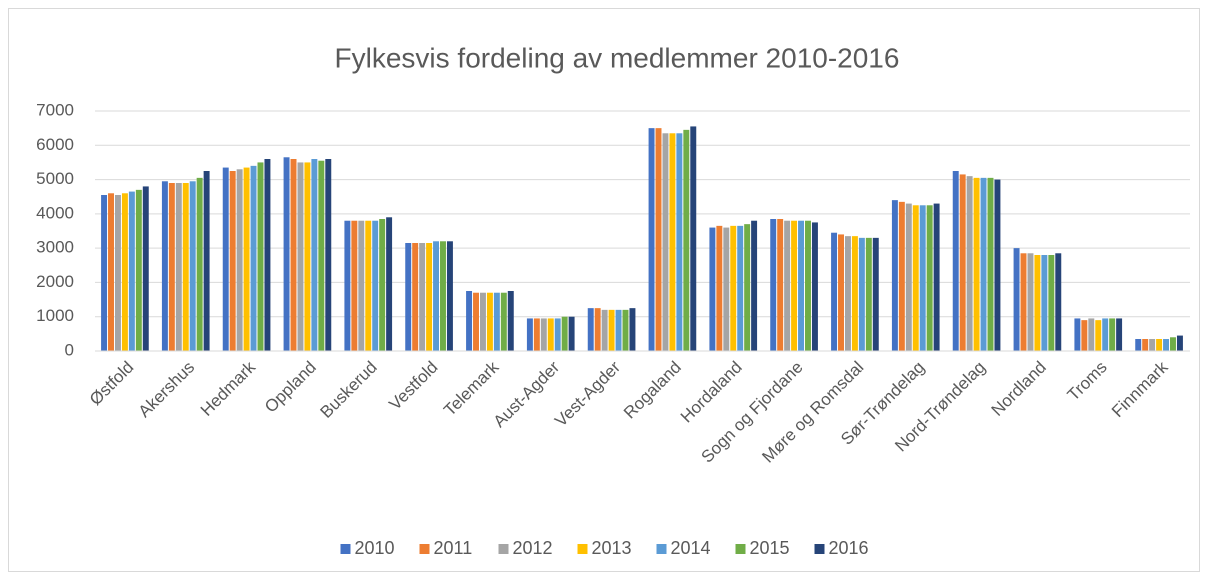 This screenshot has height=585, width=1208. I want to click on y-tick-label: 7000, so click(55, 109).